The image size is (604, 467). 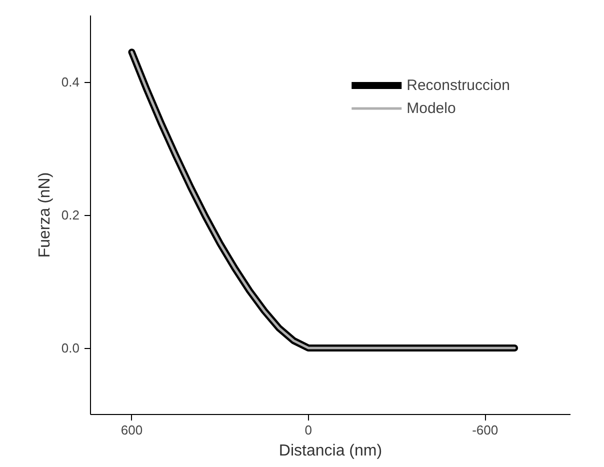 What do you see at coordinates (431, 108) in the screenshot?
I see `legend-label: Modelo` at bounding box center [431, 108].